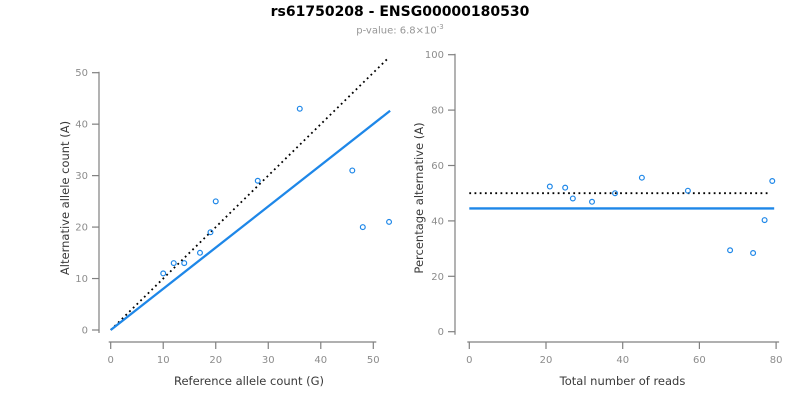 The image size is (800, 400). I want to click on y-tick-label: 10, so click(81, 279).